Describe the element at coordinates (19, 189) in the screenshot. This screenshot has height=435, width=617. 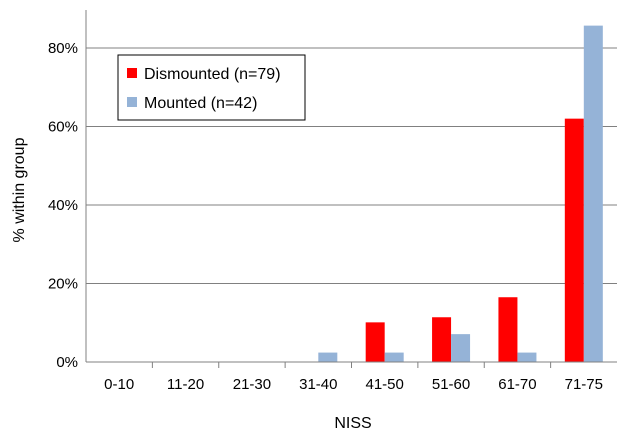
I see `y-axis-title: % within group` at that location.